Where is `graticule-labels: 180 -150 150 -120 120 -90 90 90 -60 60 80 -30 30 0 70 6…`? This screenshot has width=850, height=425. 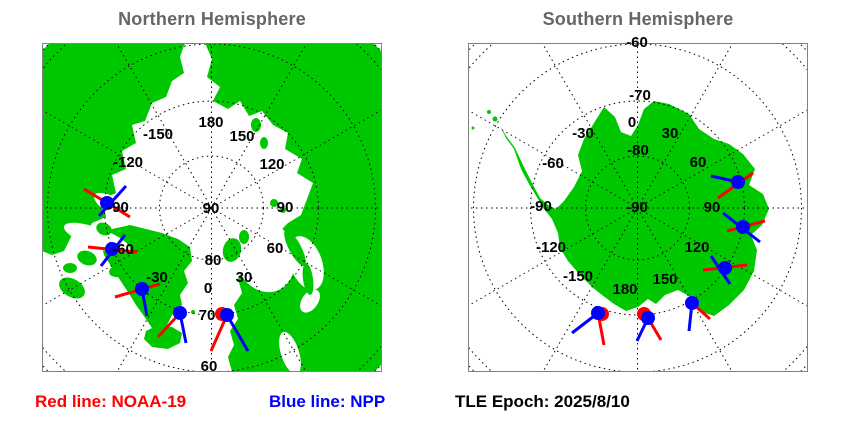 graticule-labels: 180 -150 150 -120 120 -90 90 90 -60 60 80 -30 30 0 70 6… is located at coordinates (200, 244).